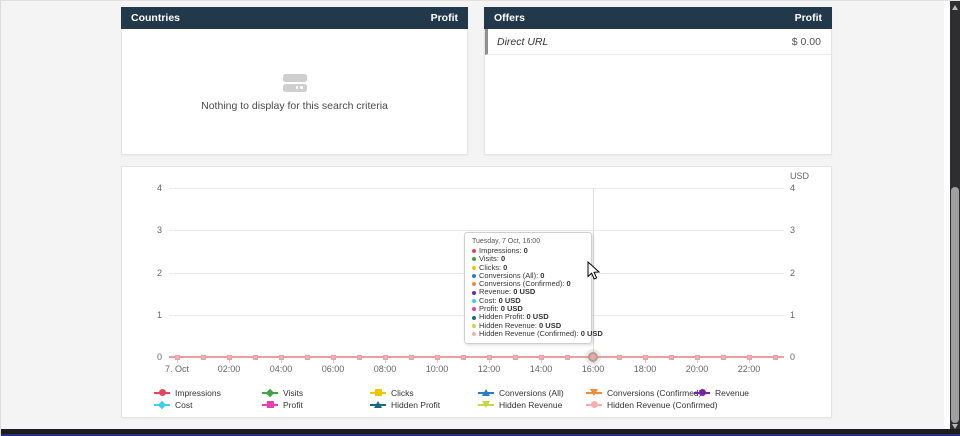 The width and height of the screenshot is (960, 436). What do you see at coordinates (749, 369) in the screenshot?
I see `x-axis-tick-label: 22:00` at bounding box center [749, 369].